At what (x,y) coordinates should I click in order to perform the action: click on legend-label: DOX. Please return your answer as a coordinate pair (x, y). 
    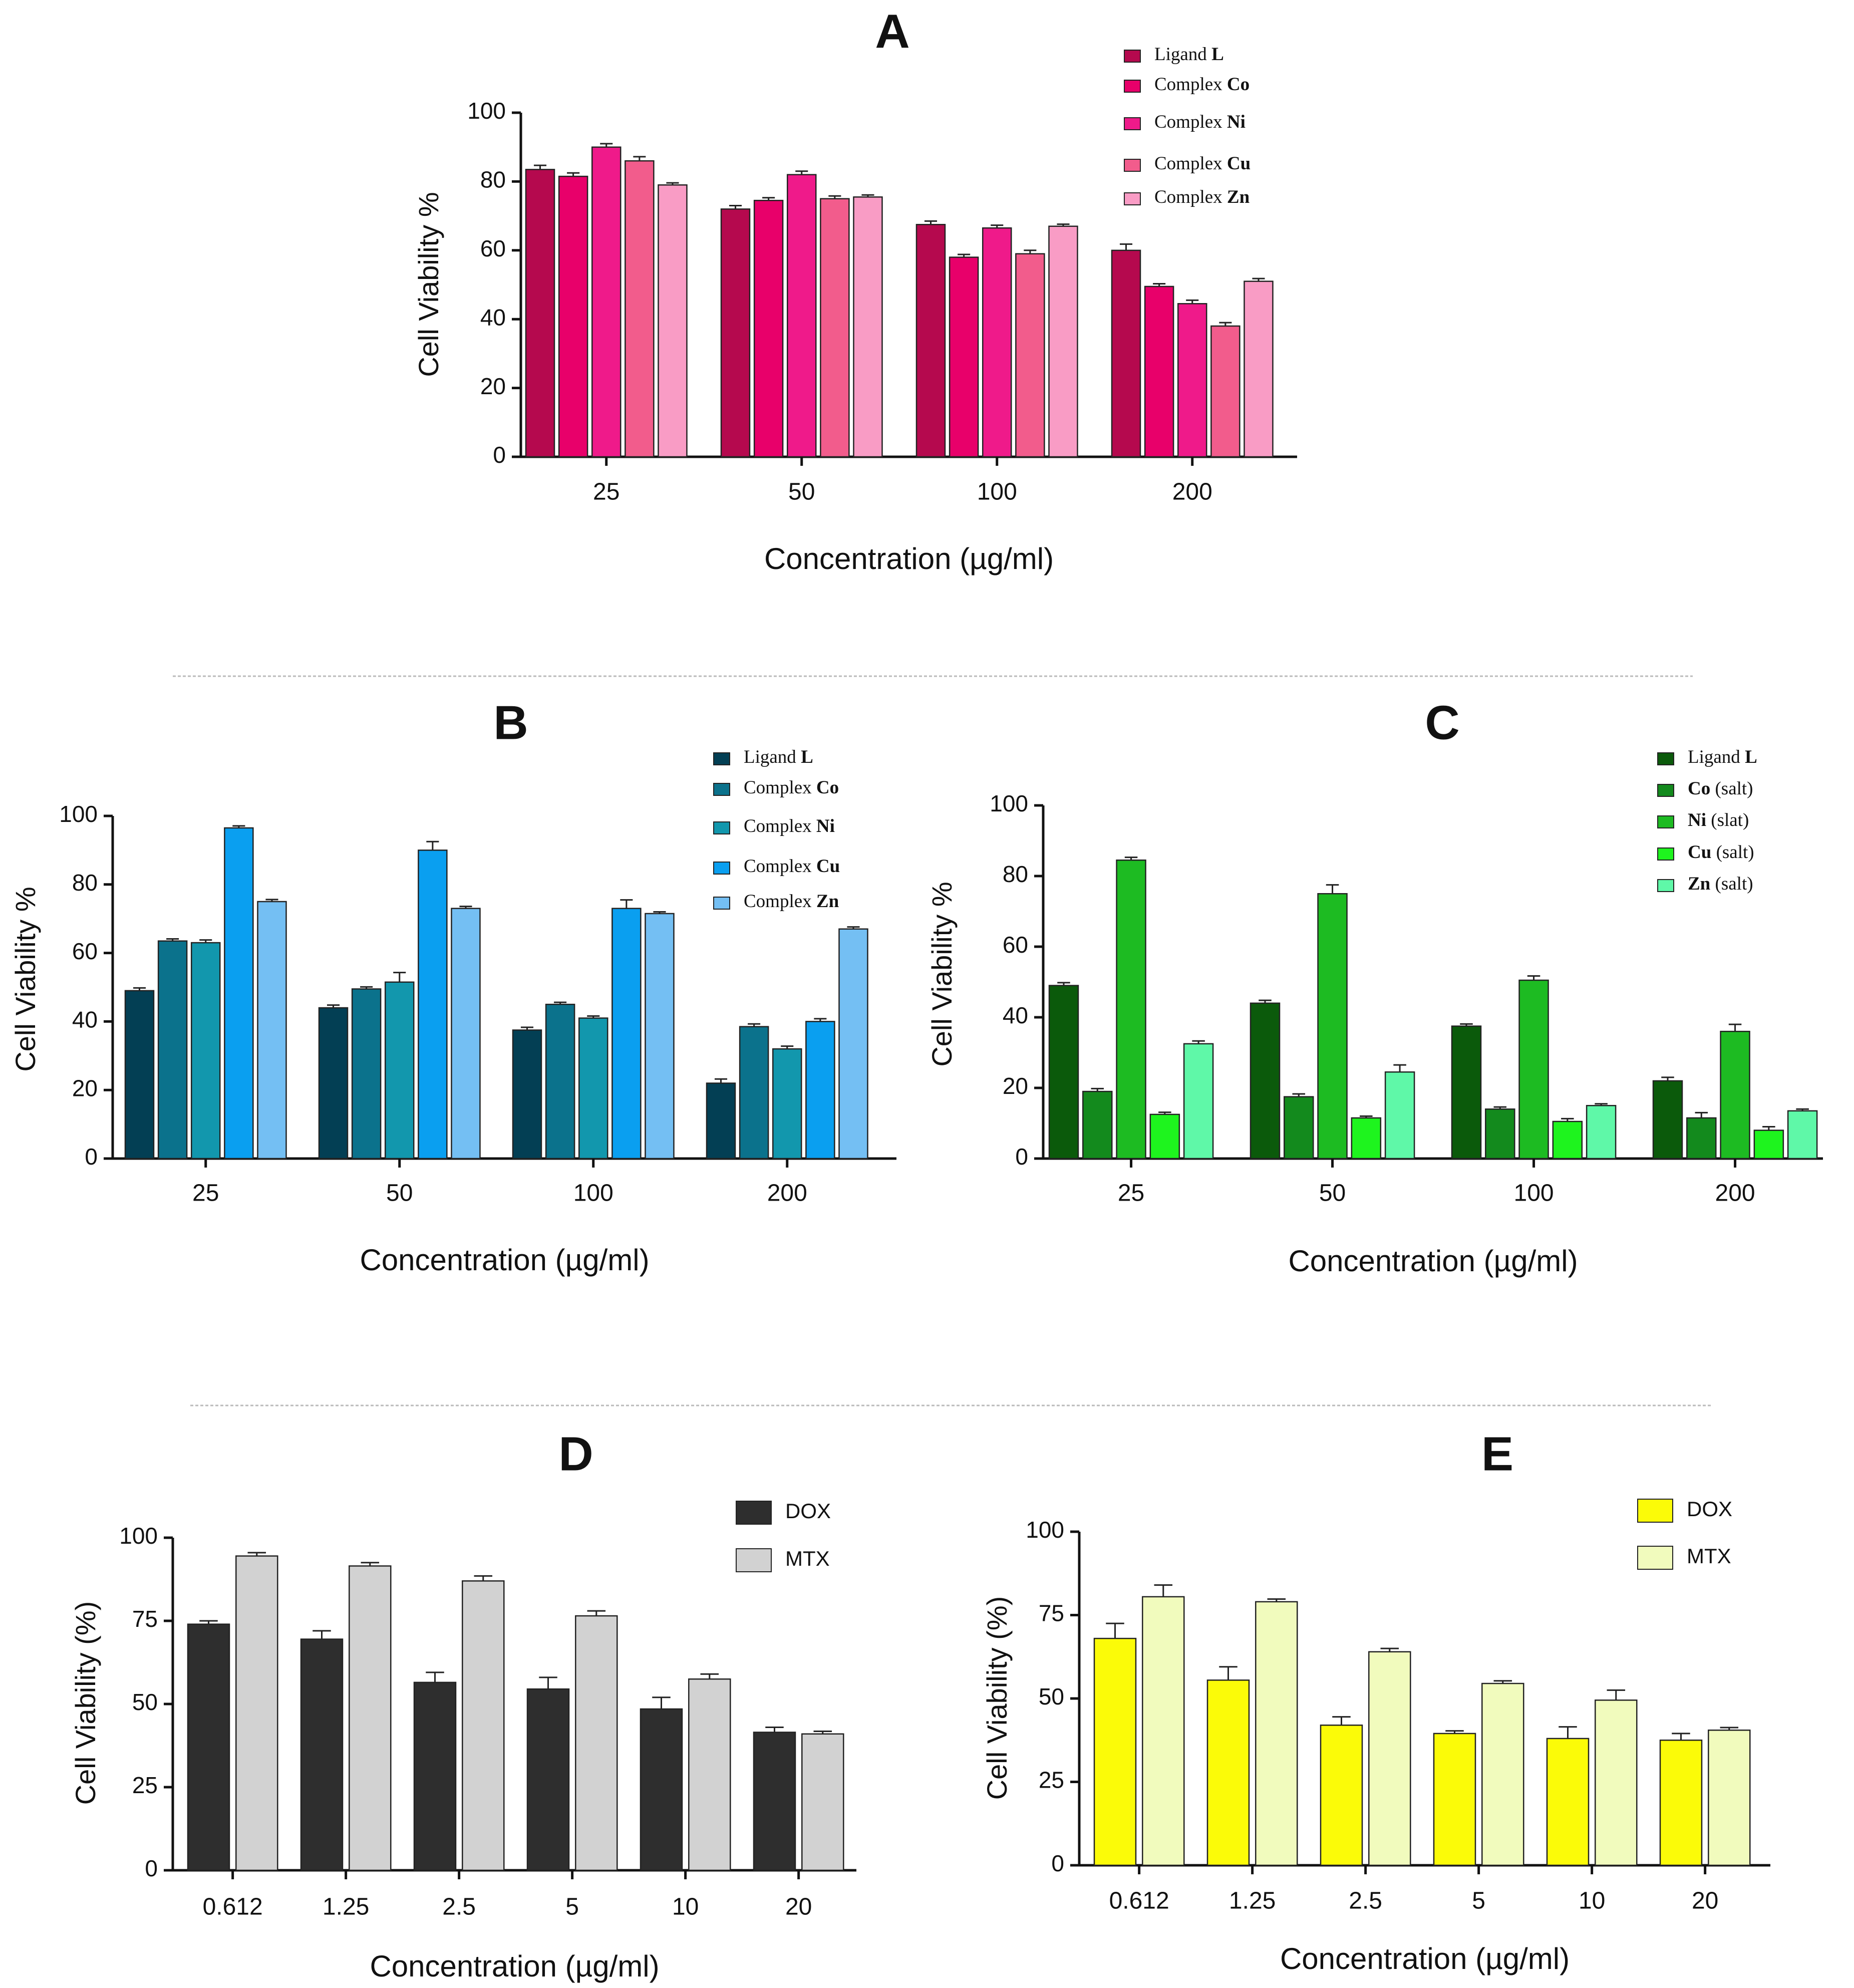
    Looking at the image, I should click on (808, 1511).